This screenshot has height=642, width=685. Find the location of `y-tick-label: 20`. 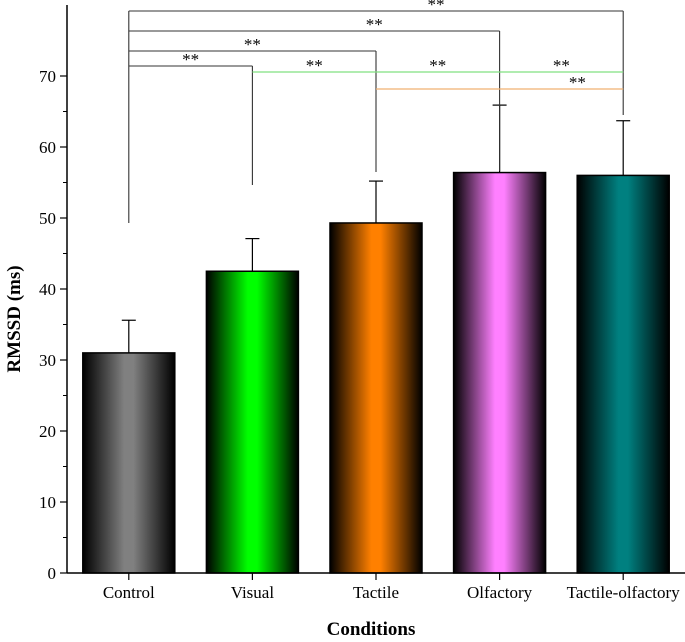

y-tick-label: 20 is located at coordinates (47, 431).